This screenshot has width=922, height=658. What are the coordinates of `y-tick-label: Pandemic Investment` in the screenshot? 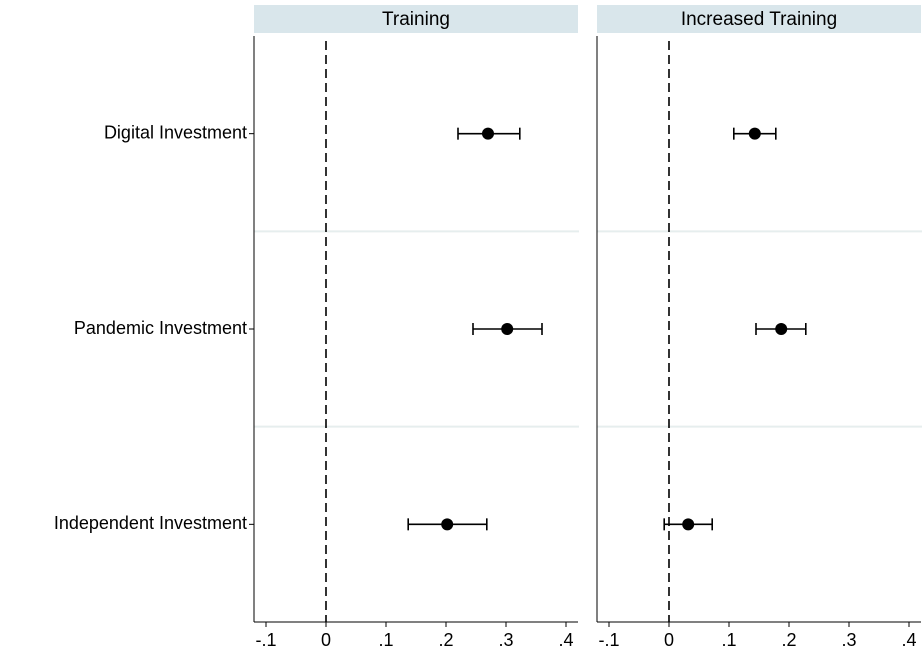 It's located at (160, 328).